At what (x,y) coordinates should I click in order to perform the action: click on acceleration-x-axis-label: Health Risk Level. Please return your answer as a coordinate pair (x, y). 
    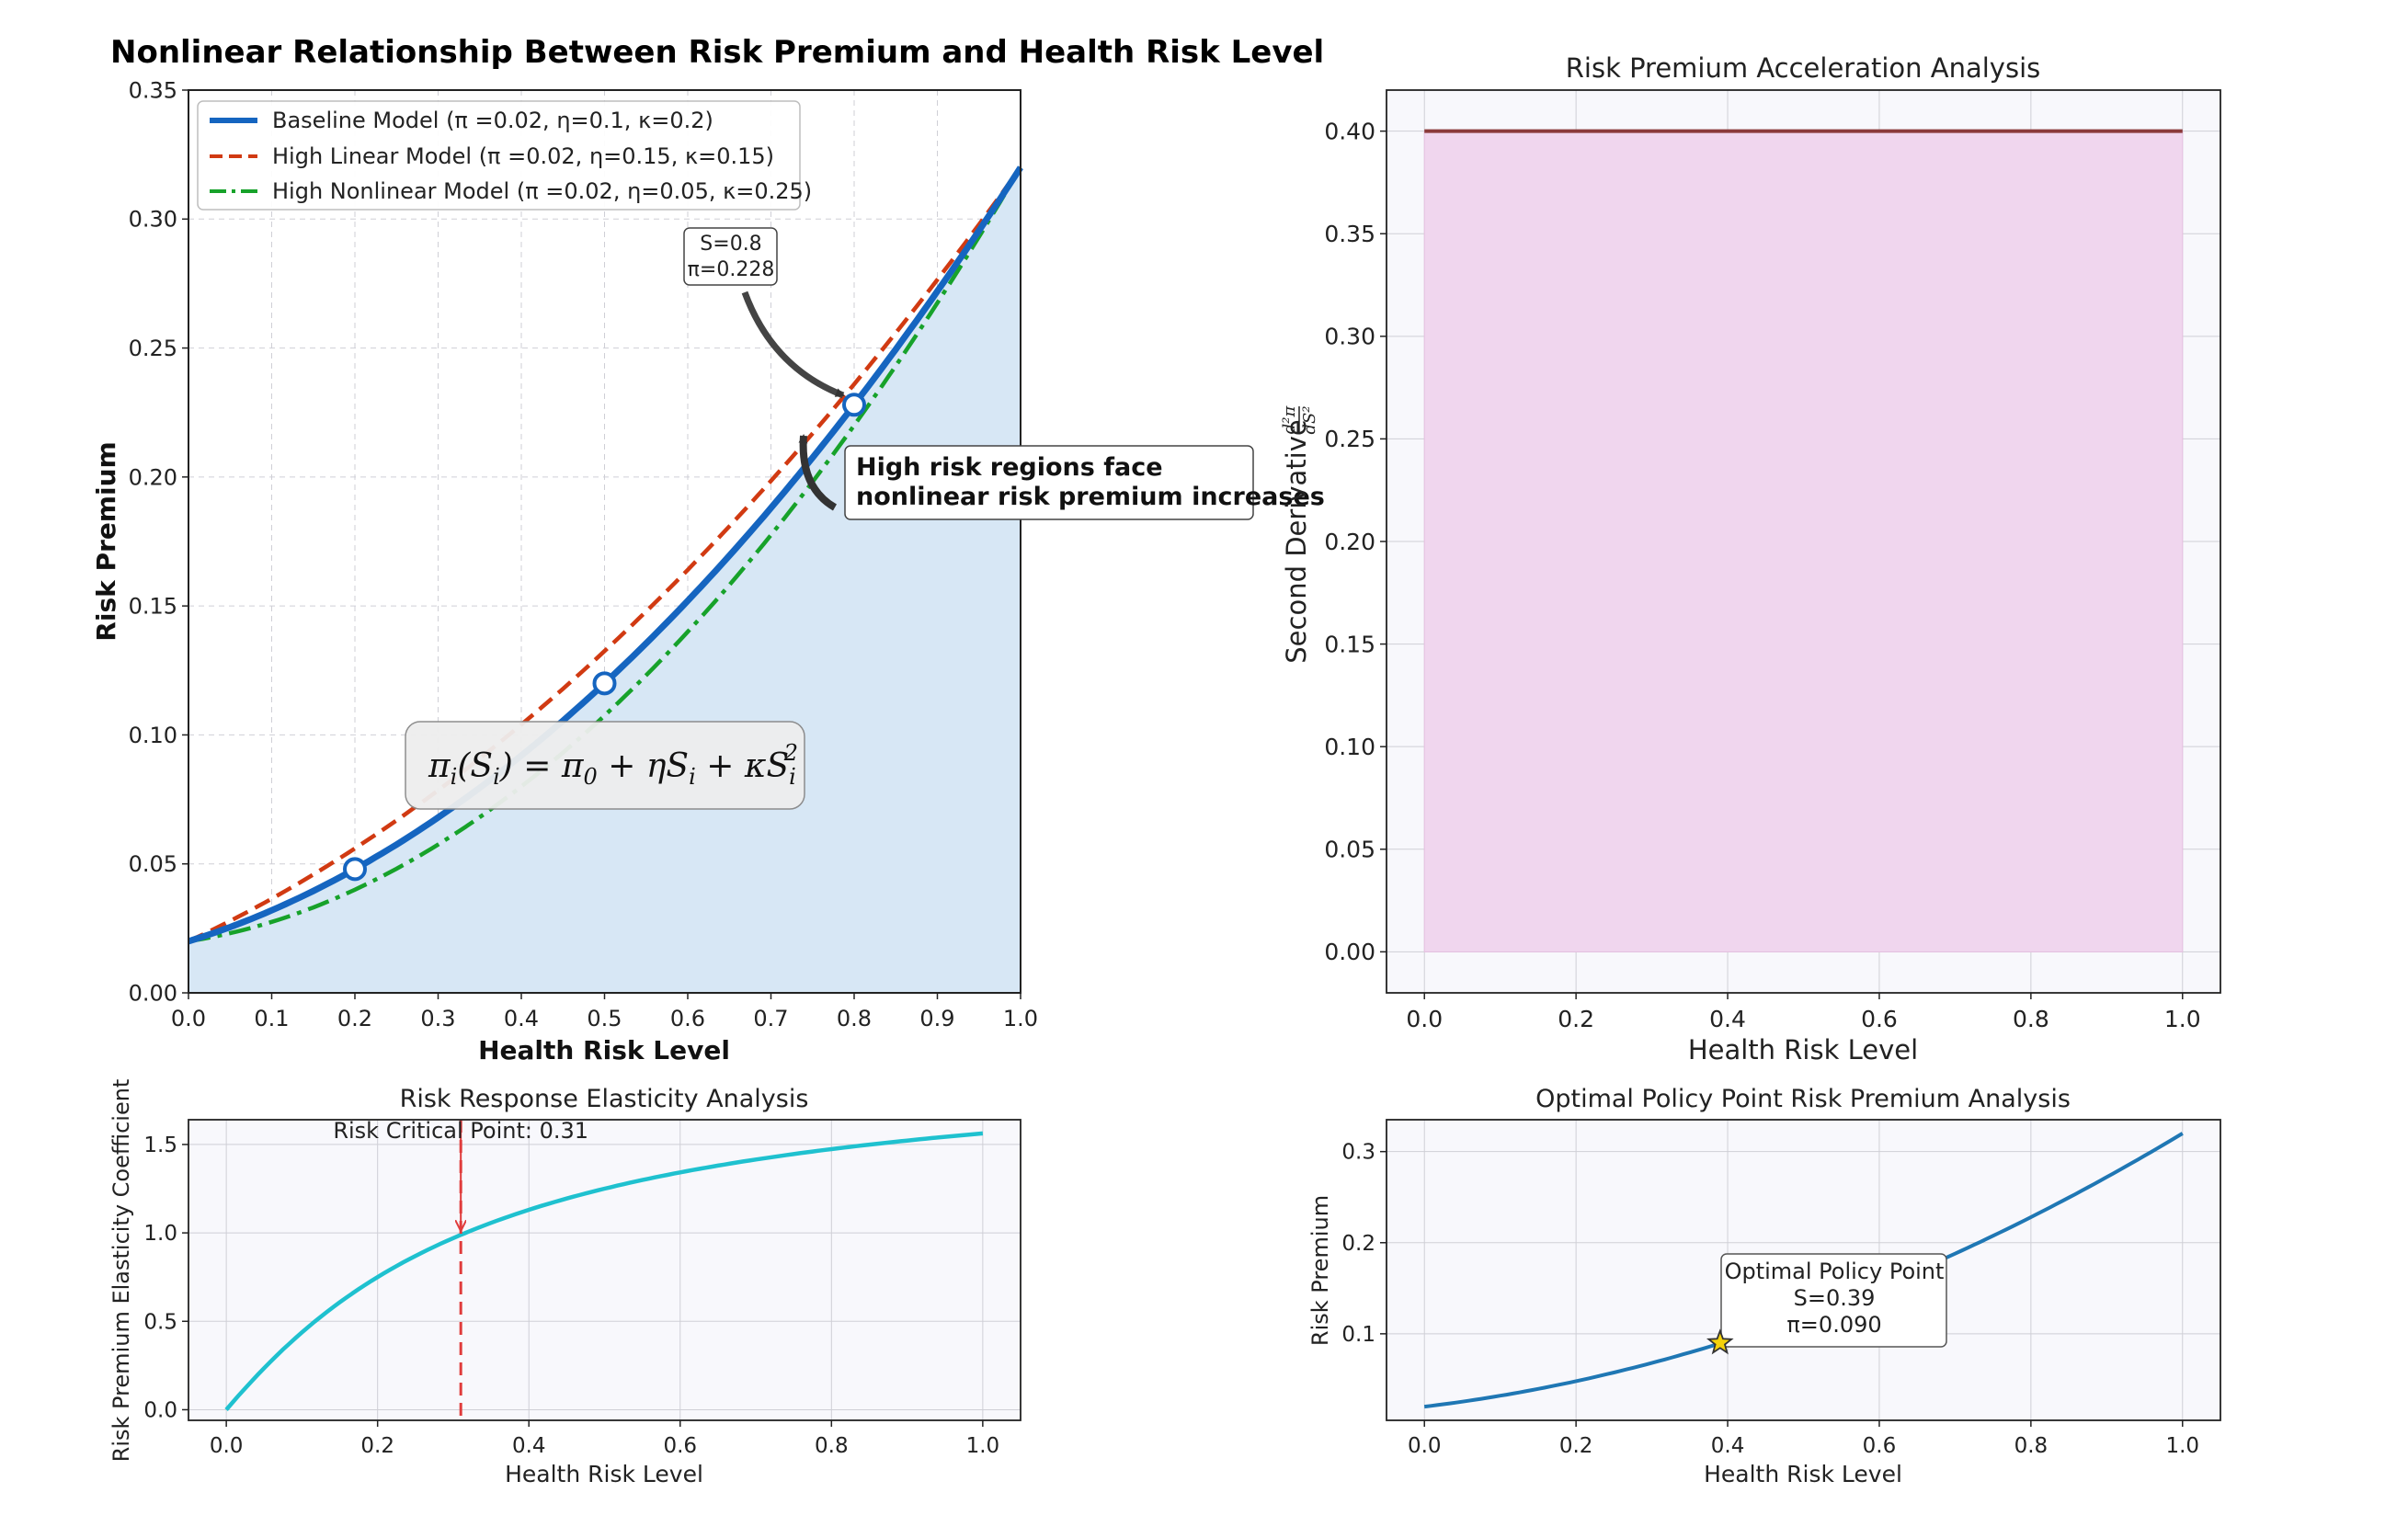
    Looking at the image, I should click on (1803, 1049).